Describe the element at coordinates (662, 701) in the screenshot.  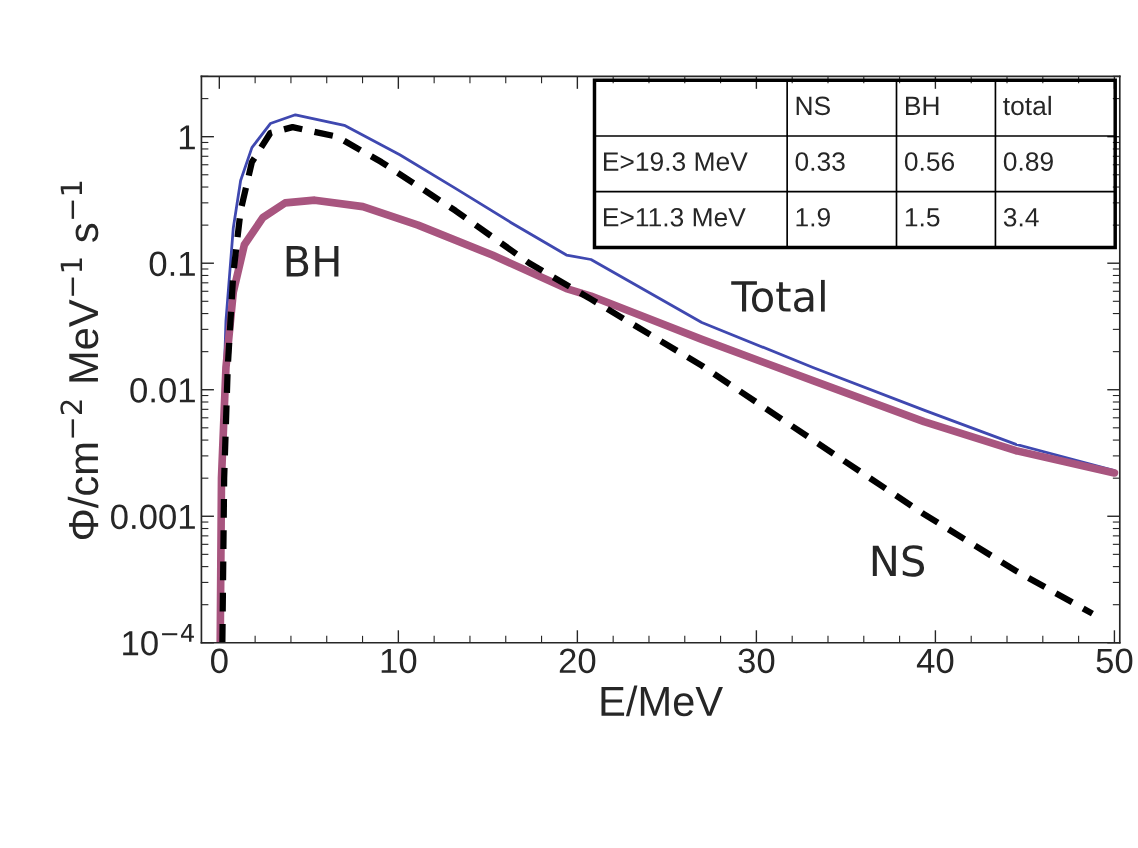
I see `x-axis-title: E/MeV` at that location.